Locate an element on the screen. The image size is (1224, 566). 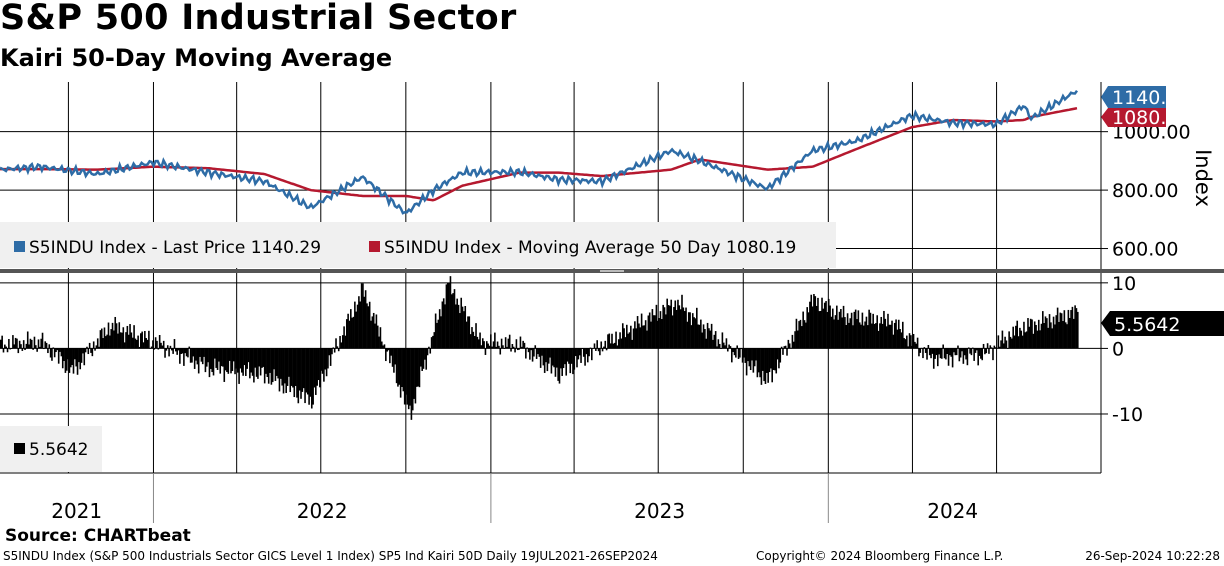
x-tick-label: 2022 is located at coordinates (322, 511).